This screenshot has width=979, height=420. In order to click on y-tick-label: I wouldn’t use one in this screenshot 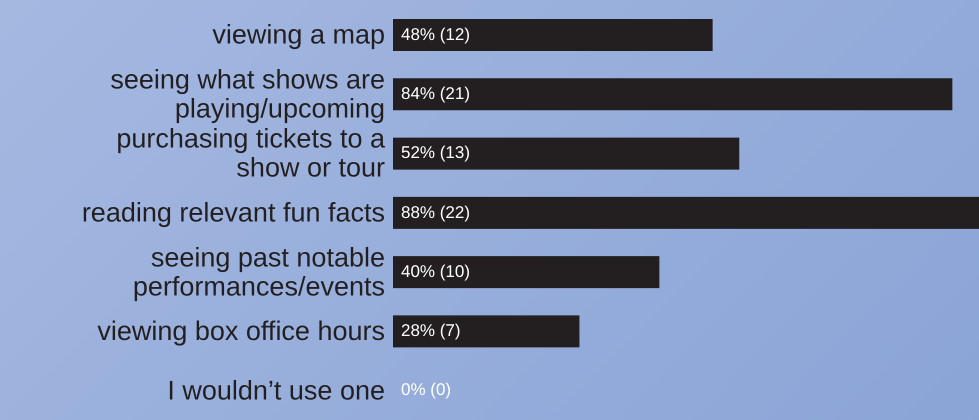, I will do `click(276, 390)`.